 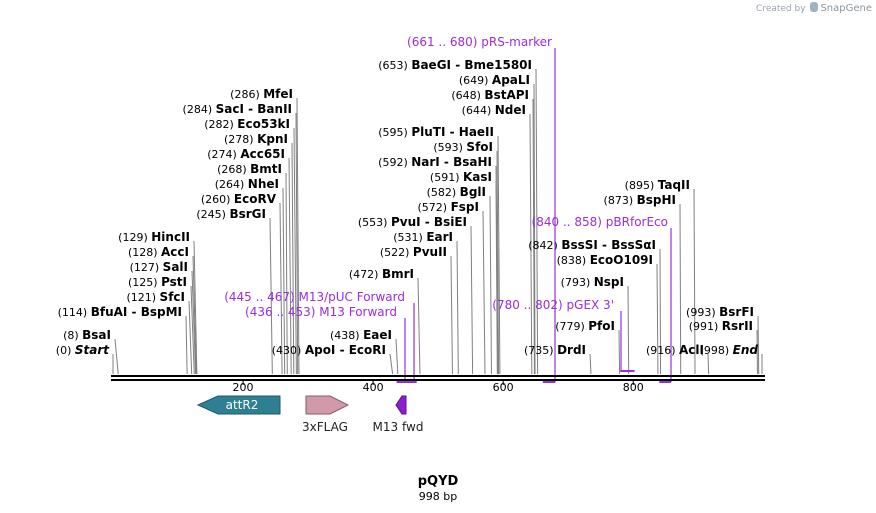 What do you see at coordinates (721, 326) in the screenshot?
I see `enzyme-label: (991) RsrII` at bounding box center [721, 326].